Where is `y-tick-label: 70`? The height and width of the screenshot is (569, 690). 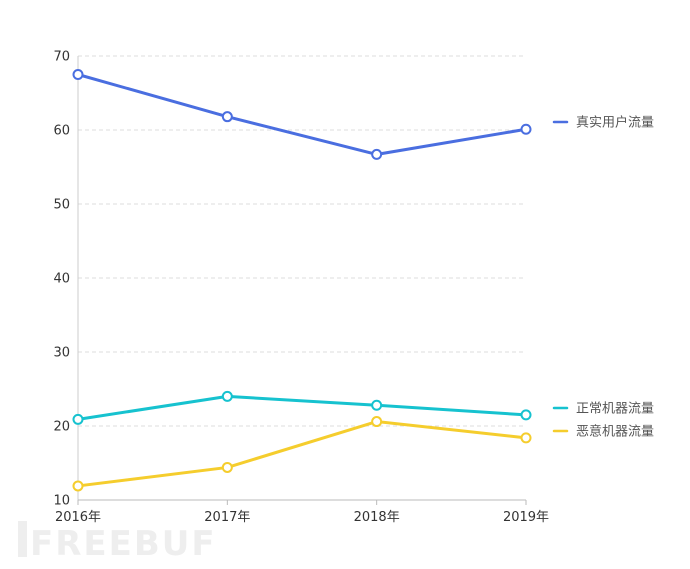
y-tick-label: 70 is located at coordinates (61, 57).